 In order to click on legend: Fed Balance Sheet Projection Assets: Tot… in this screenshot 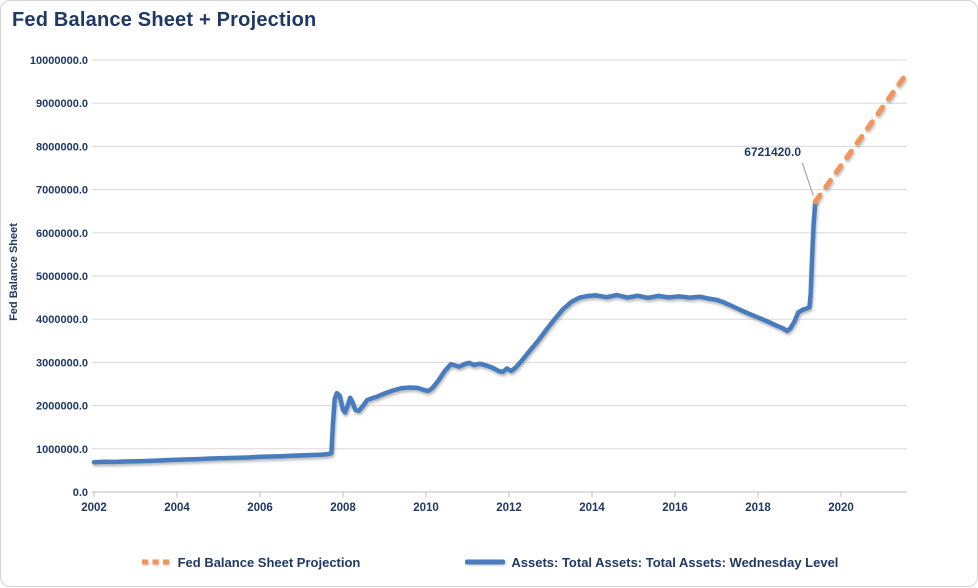, I will do `click(489, 562)`.